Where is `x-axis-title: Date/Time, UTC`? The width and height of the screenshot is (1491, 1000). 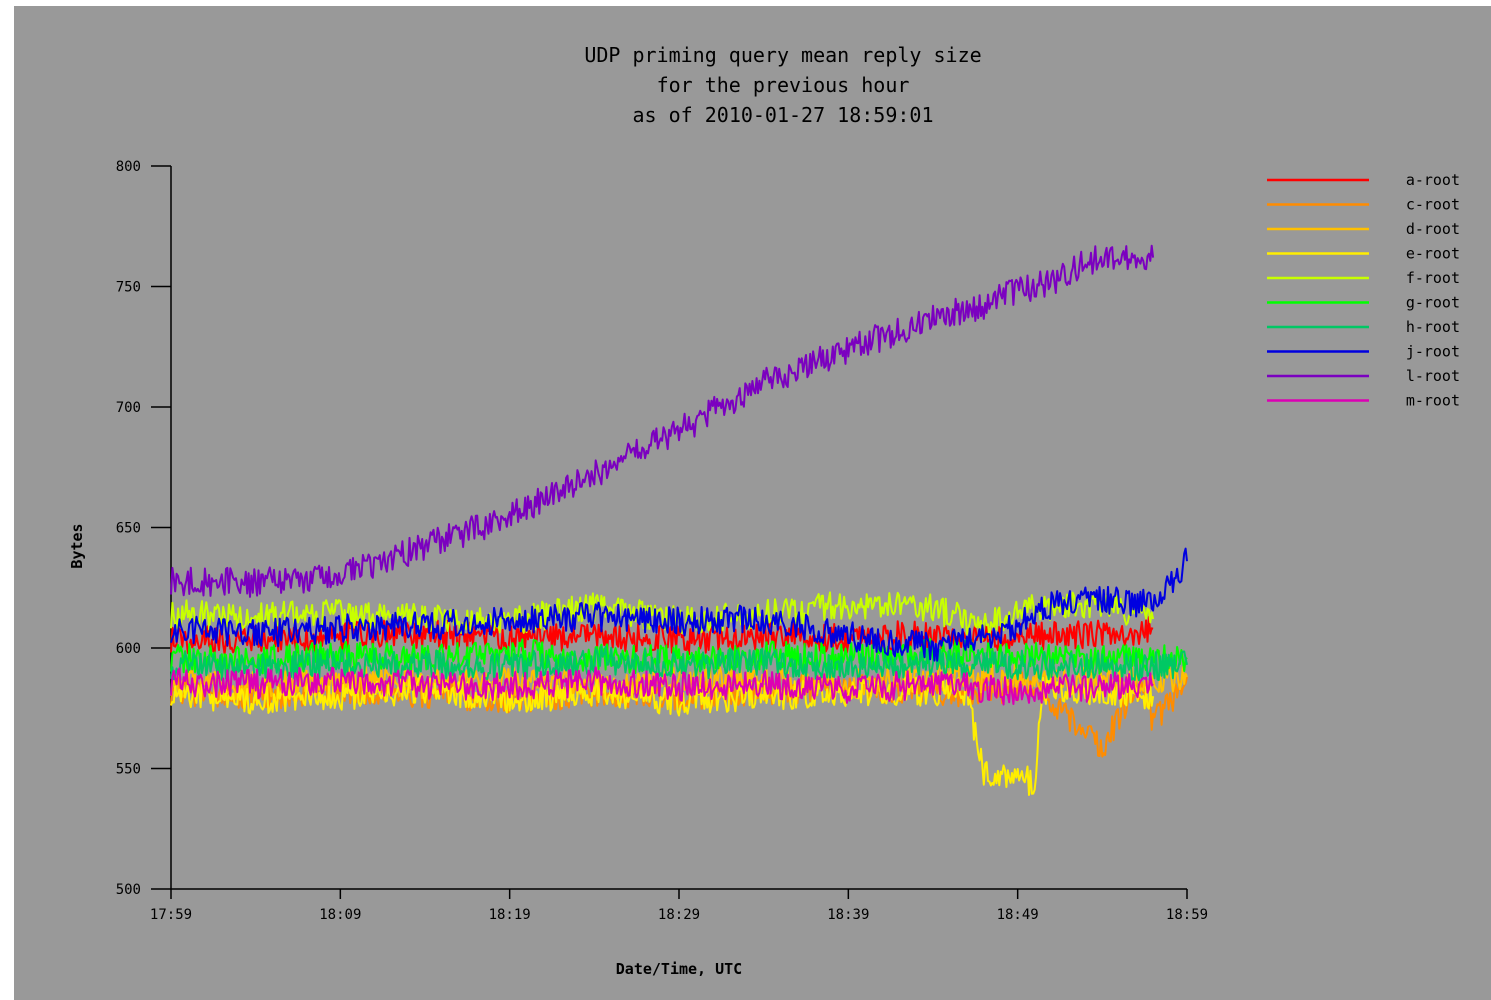
x-axis-title: Date/Time, UTC is located at coordinates (679, 969).